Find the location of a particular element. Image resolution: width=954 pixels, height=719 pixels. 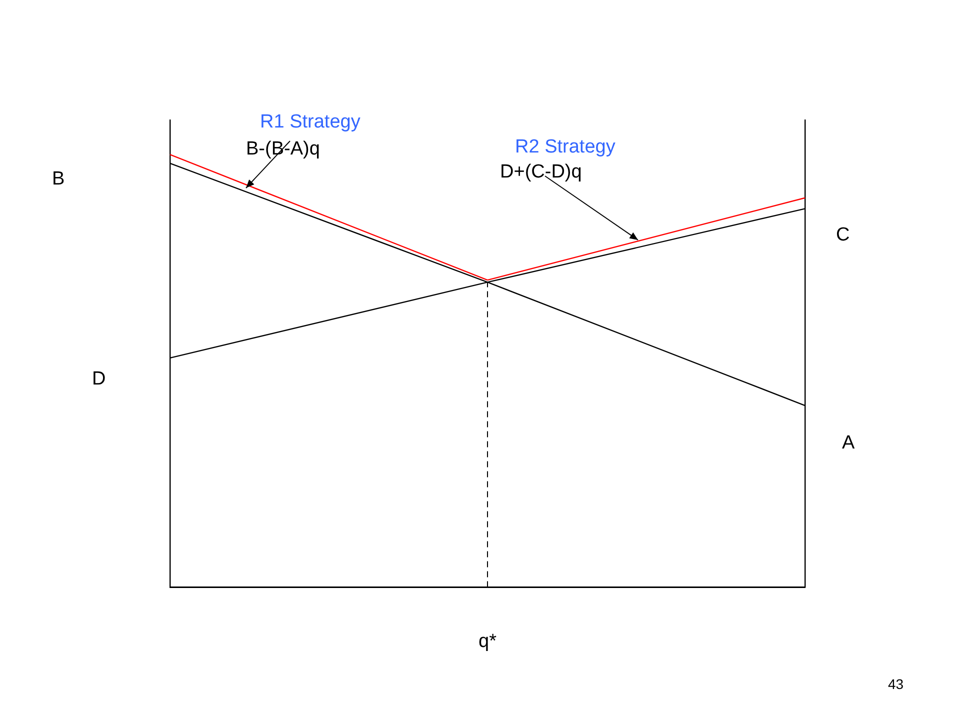

text: 43 is located at coordinates (896, 684).